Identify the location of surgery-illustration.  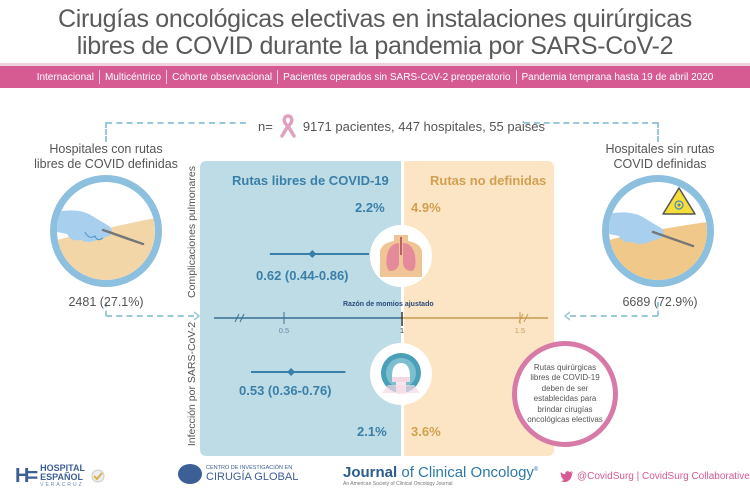
(106, 231).